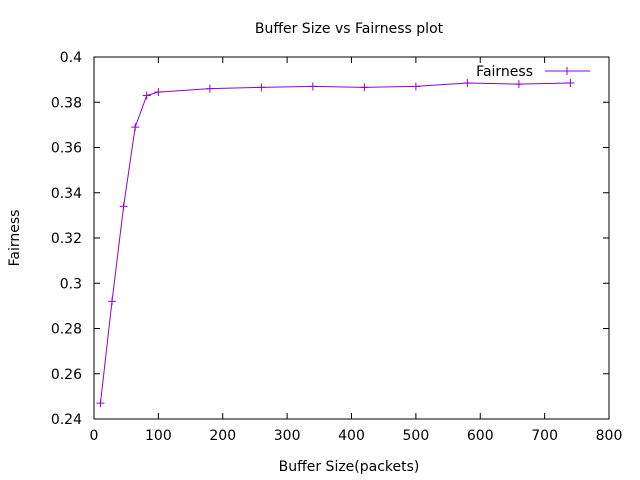  I want to click on y-tick-label: 0.34, so click(66, 194).